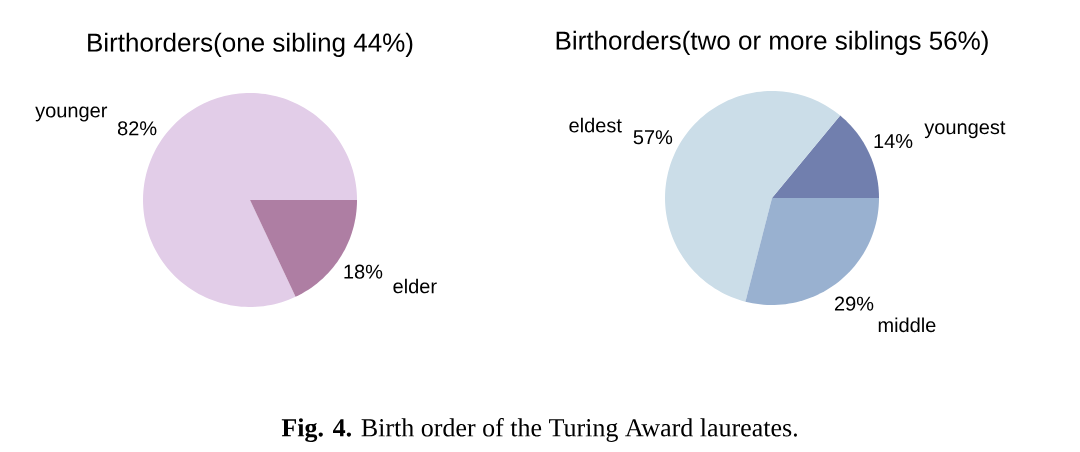 The image size is (1080, 452). I want to click on chart-title: Birthorders(one sibling 44%), so click(250, 44).